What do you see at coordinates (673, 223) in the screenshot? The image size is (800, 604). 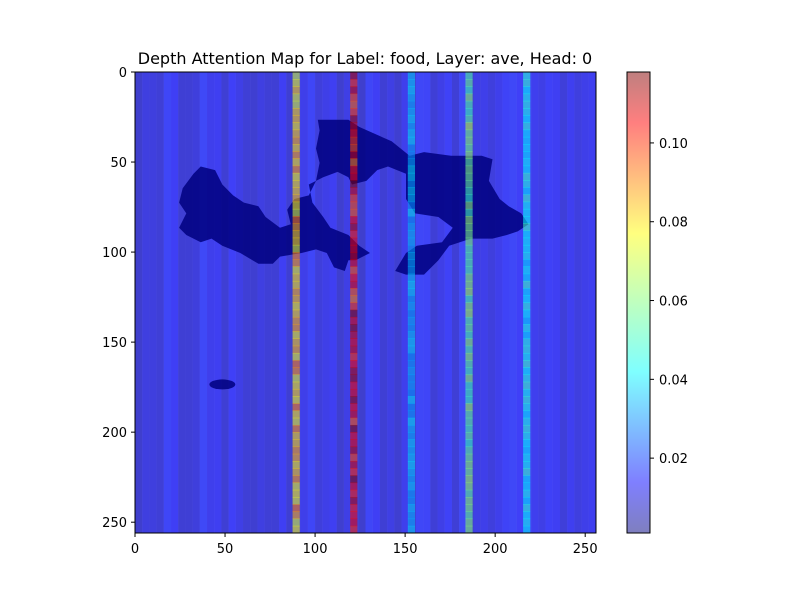 I see `colorbar-tick-label: 0.08` at bounding box center [673, 223].